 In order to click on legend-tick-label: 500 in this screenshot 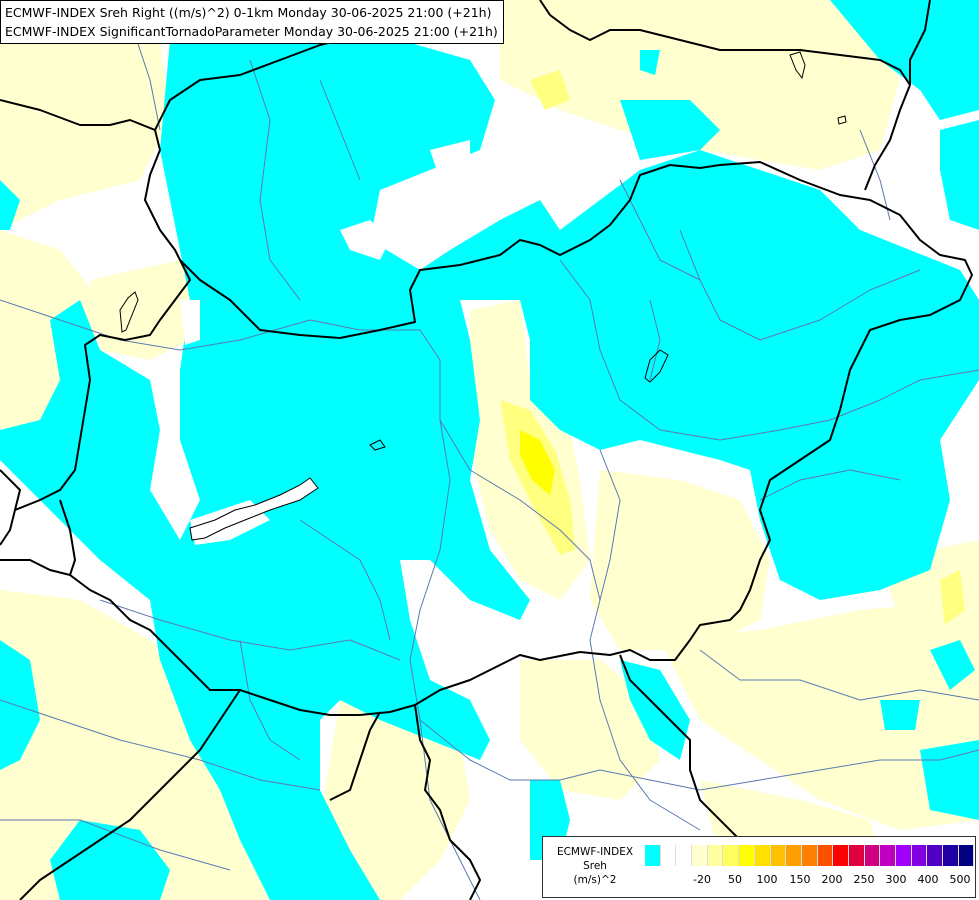, I will do `click(960, 879)`.